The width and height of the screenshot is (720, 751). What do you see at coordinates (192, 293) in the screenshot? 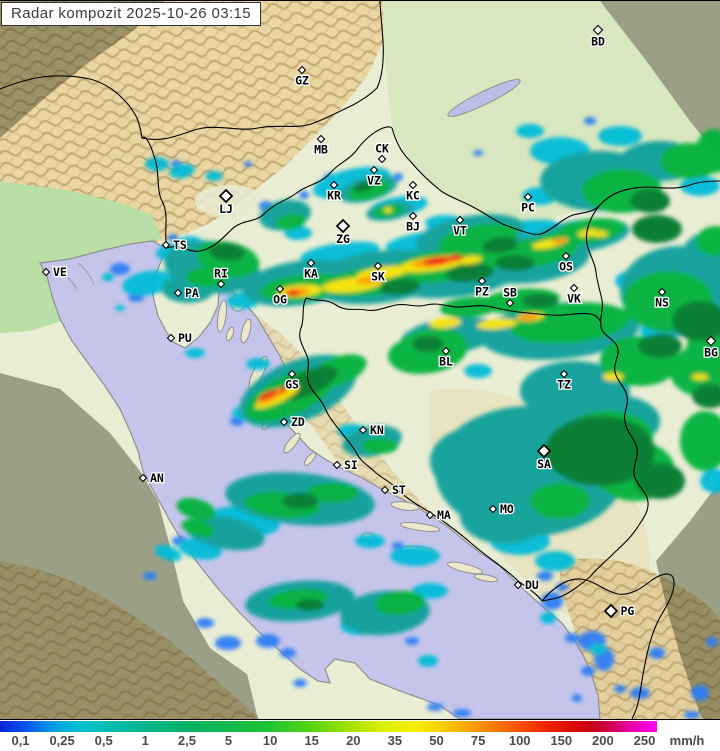
I see `city-label: PA` at bounding box center [192, 293].